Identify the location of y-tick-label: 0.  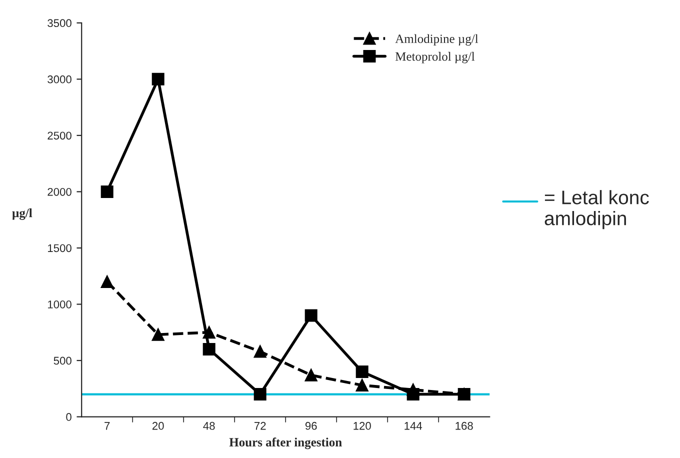
(69, 417).